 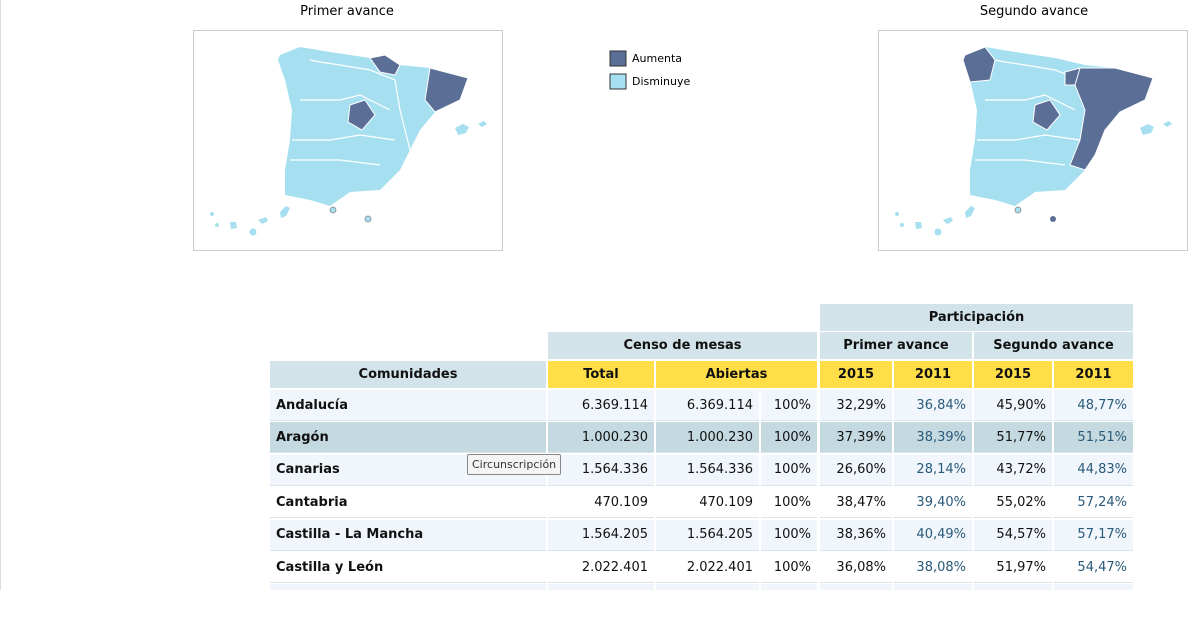 I want to click on table-cell: 44,83%, so click(x=1093, y=470).